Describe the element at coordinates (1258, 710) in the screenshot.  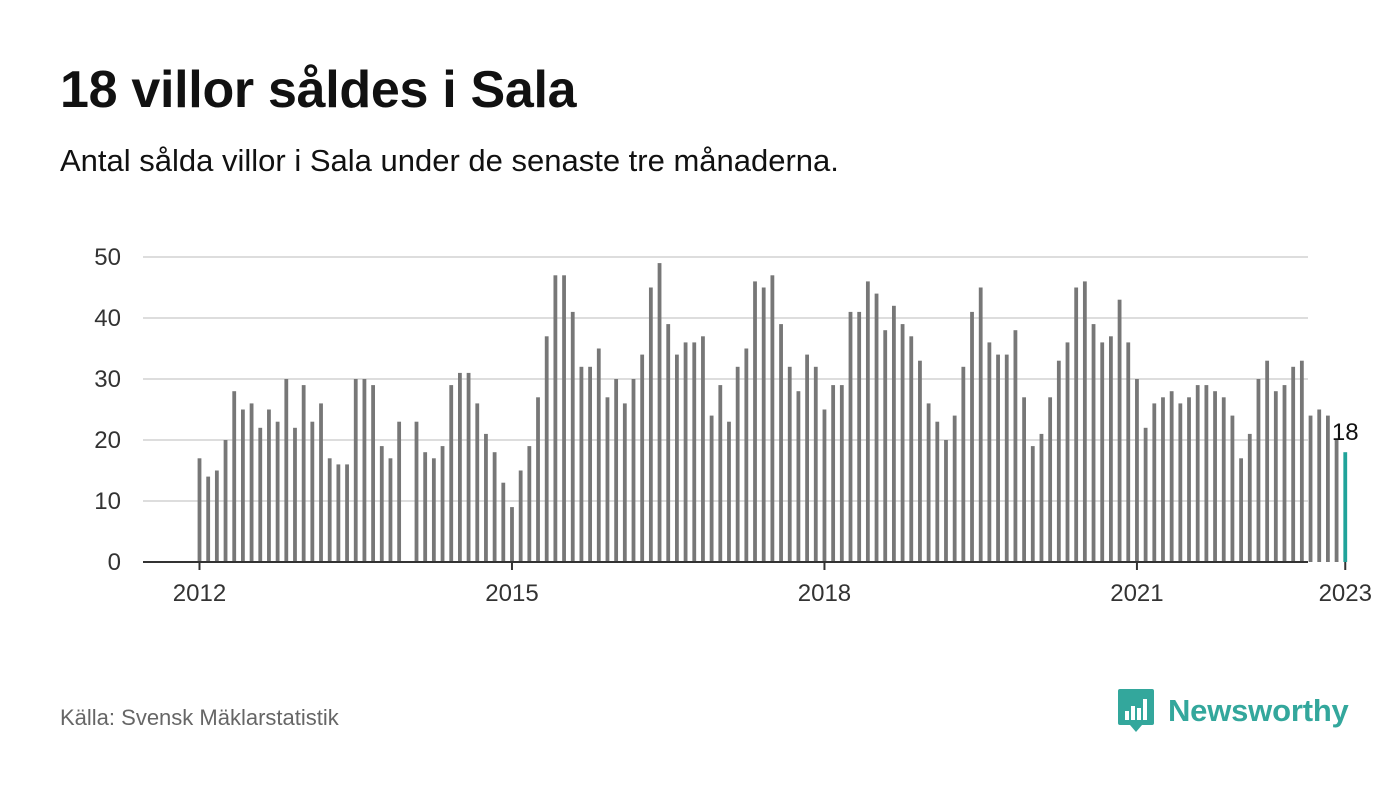
I see `brand-name: Newsworthy` at that location.